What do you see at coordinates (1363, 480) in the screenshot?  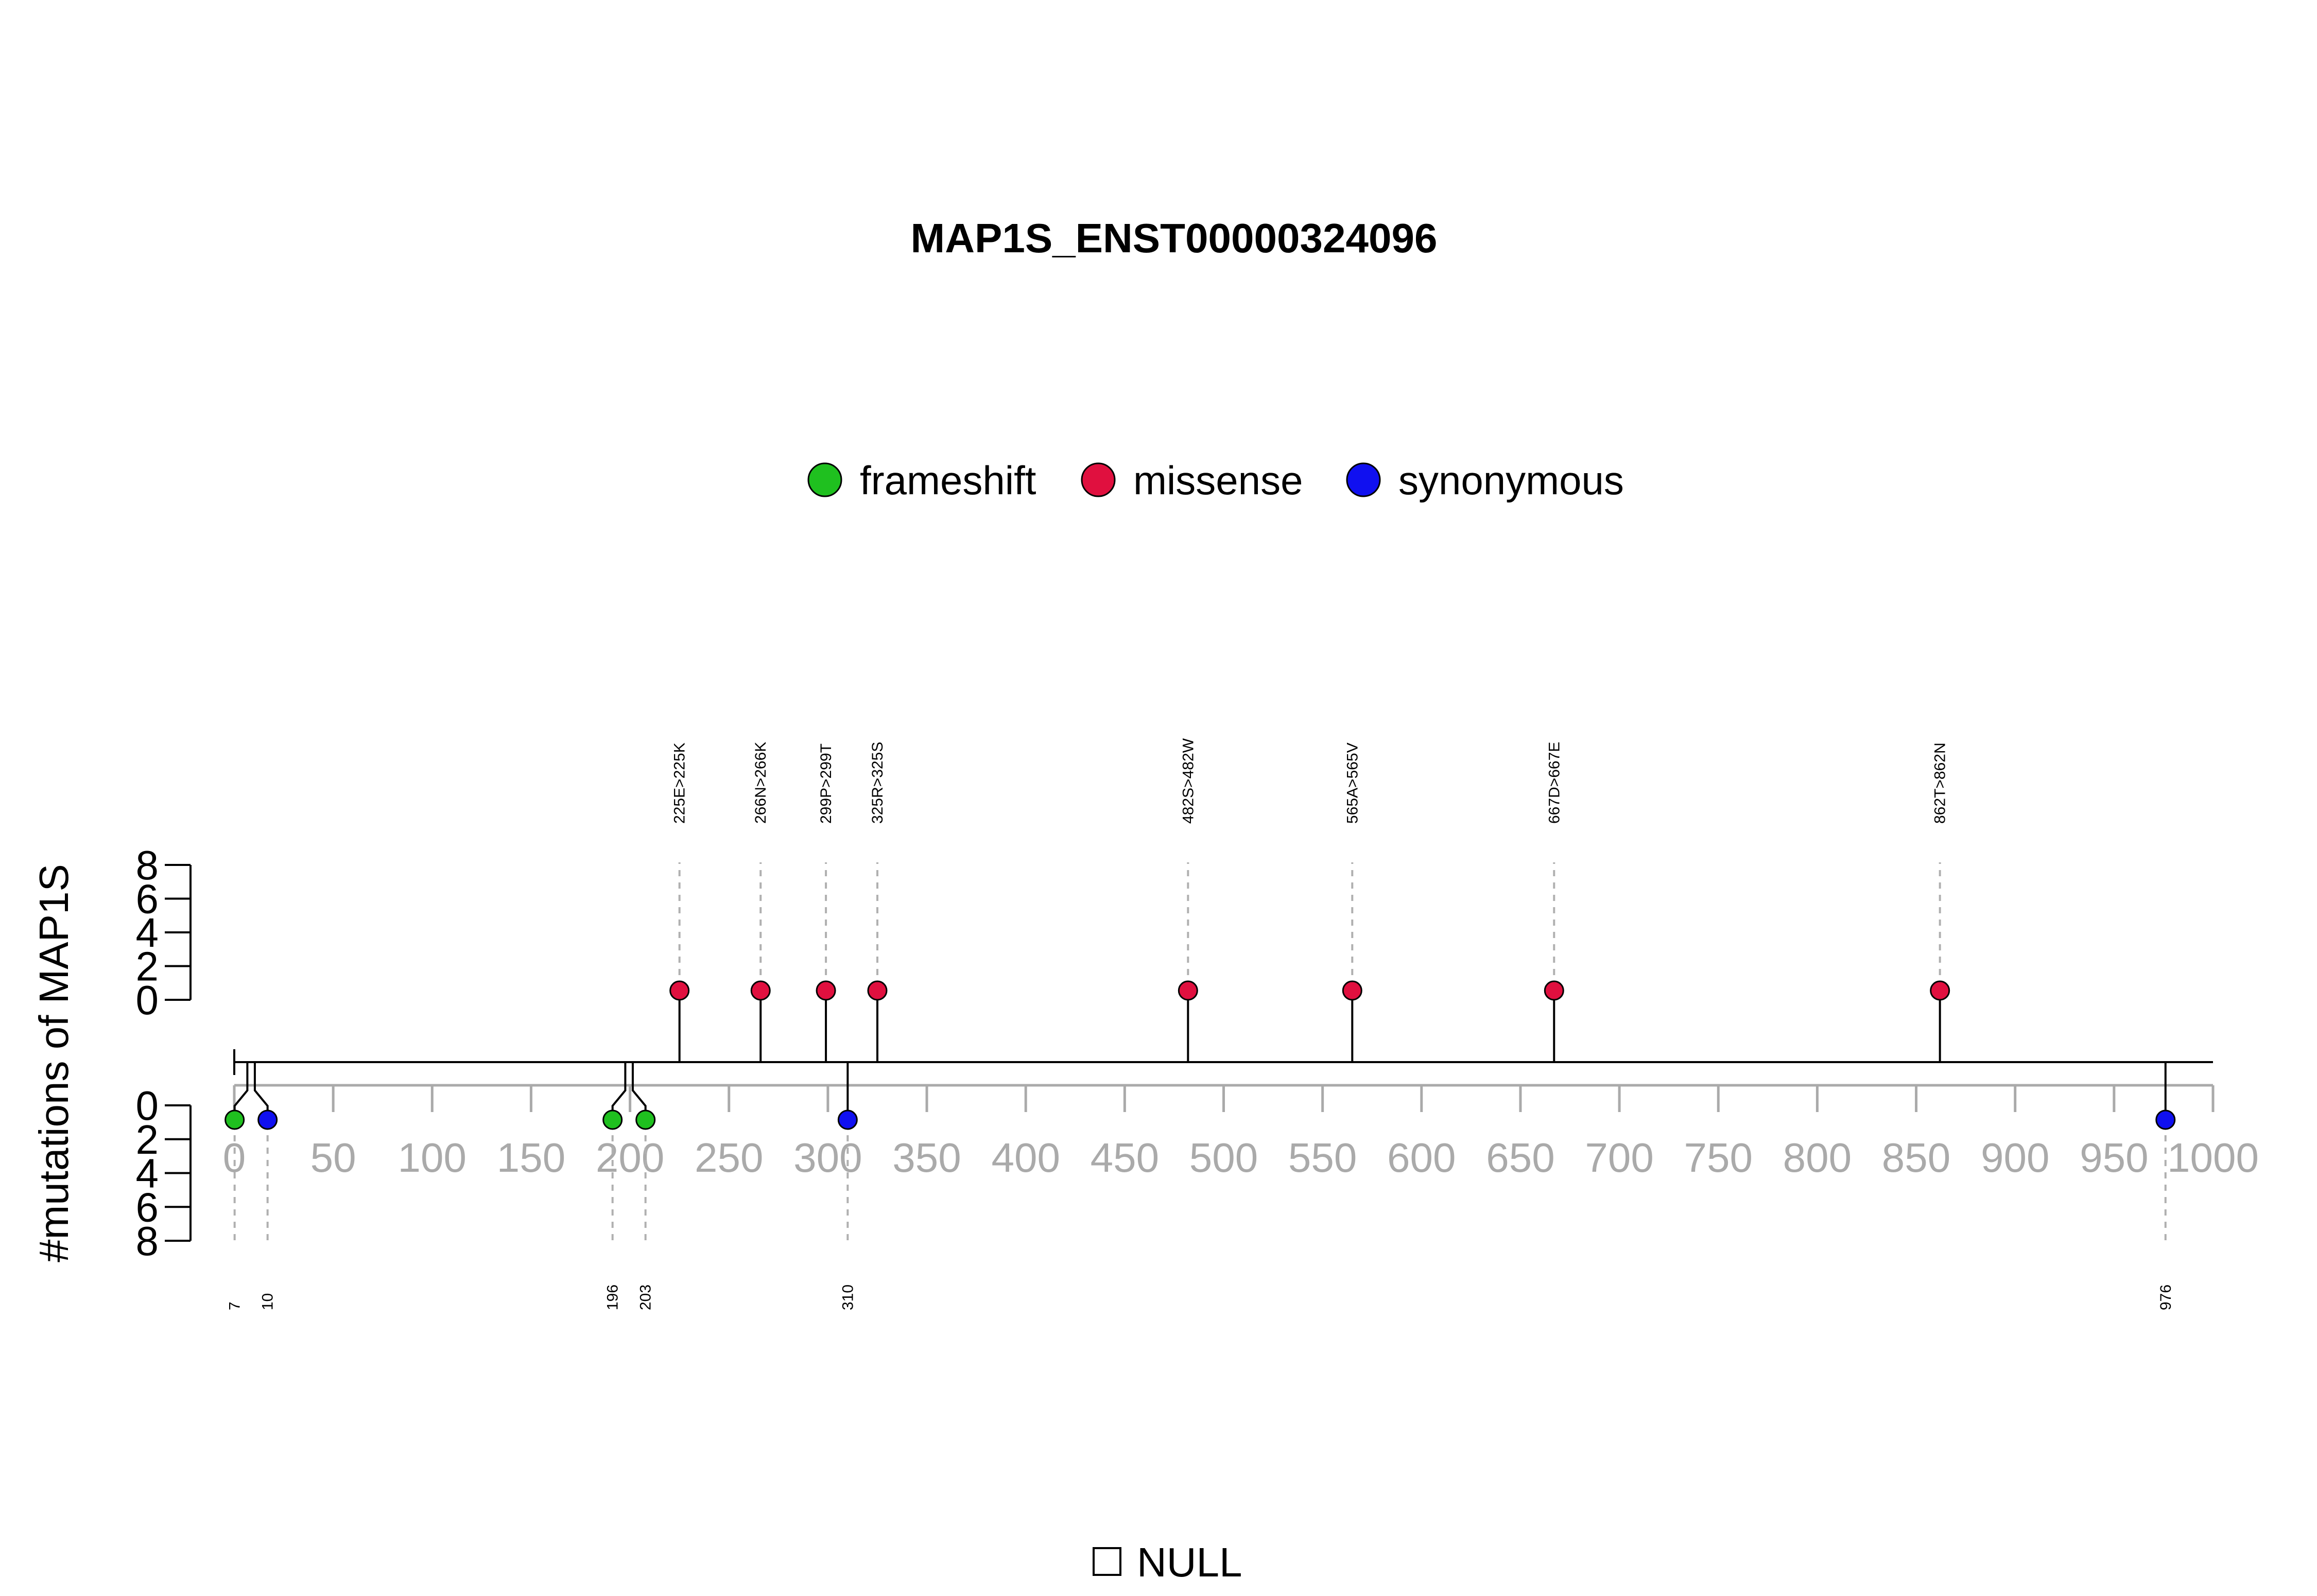 I see `legend-marker-synonymous` at bounding box center [1363, 480].